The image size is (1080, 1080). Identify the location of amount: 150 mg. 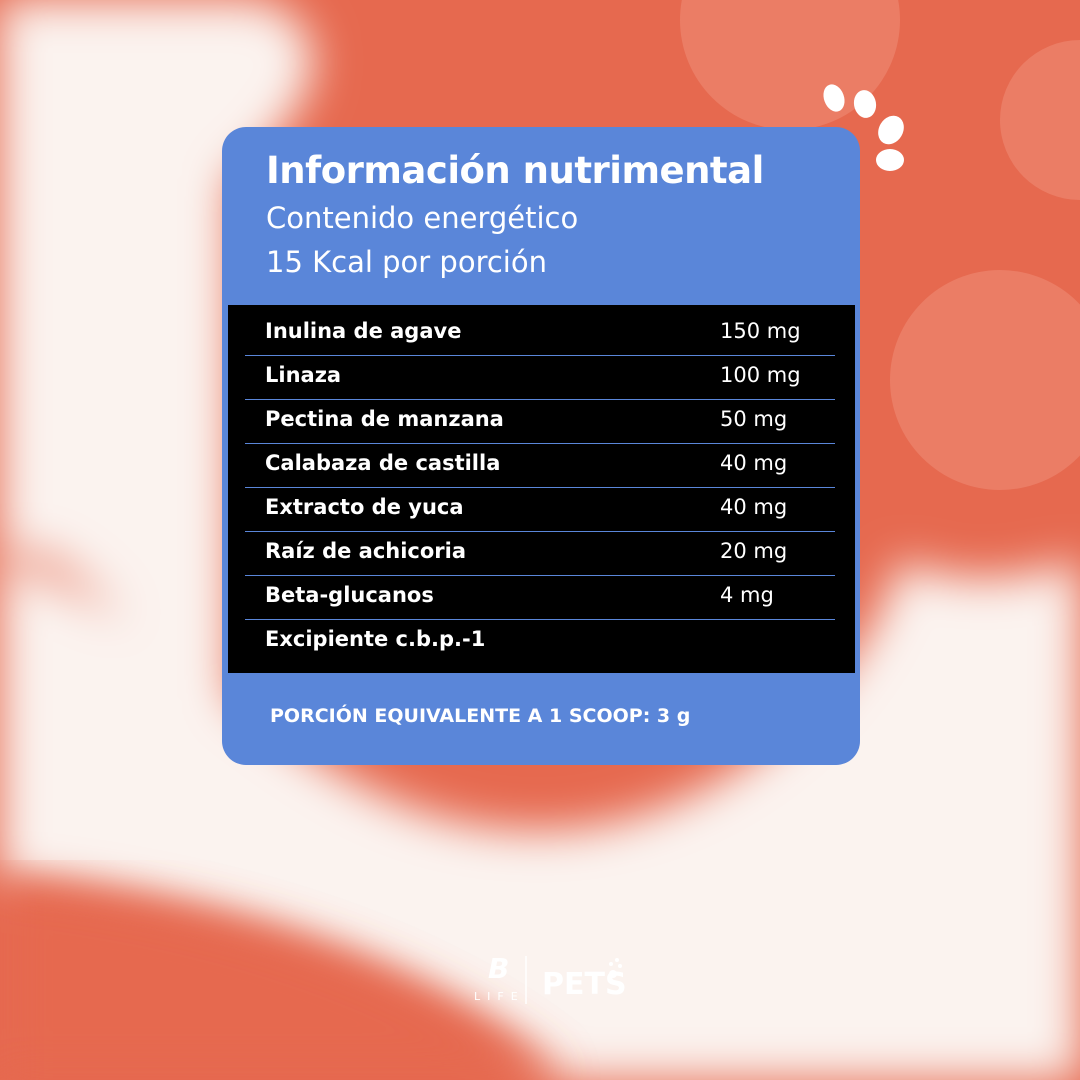
(760, 331).